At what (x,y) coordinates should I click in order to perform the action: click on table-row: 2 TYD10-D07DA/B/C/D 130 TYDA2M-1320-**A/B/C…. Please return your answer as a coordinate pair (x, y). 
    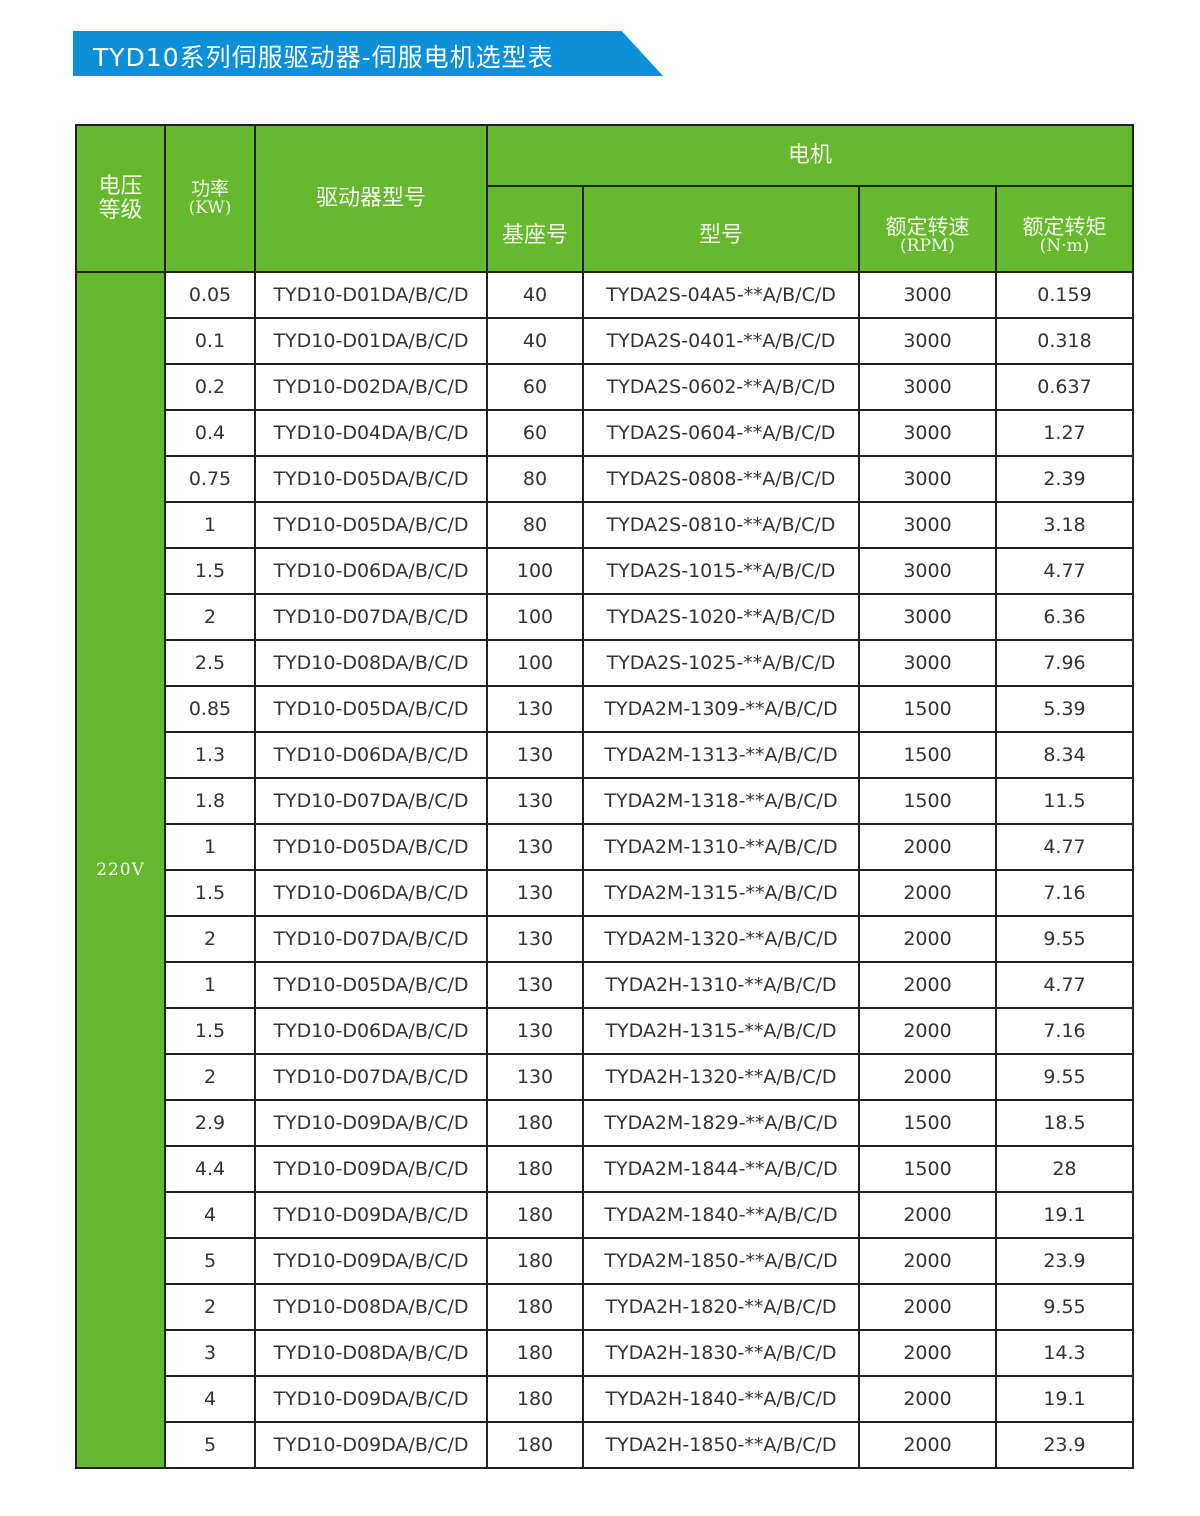
    Looking at the image, I should click on (605, 939).